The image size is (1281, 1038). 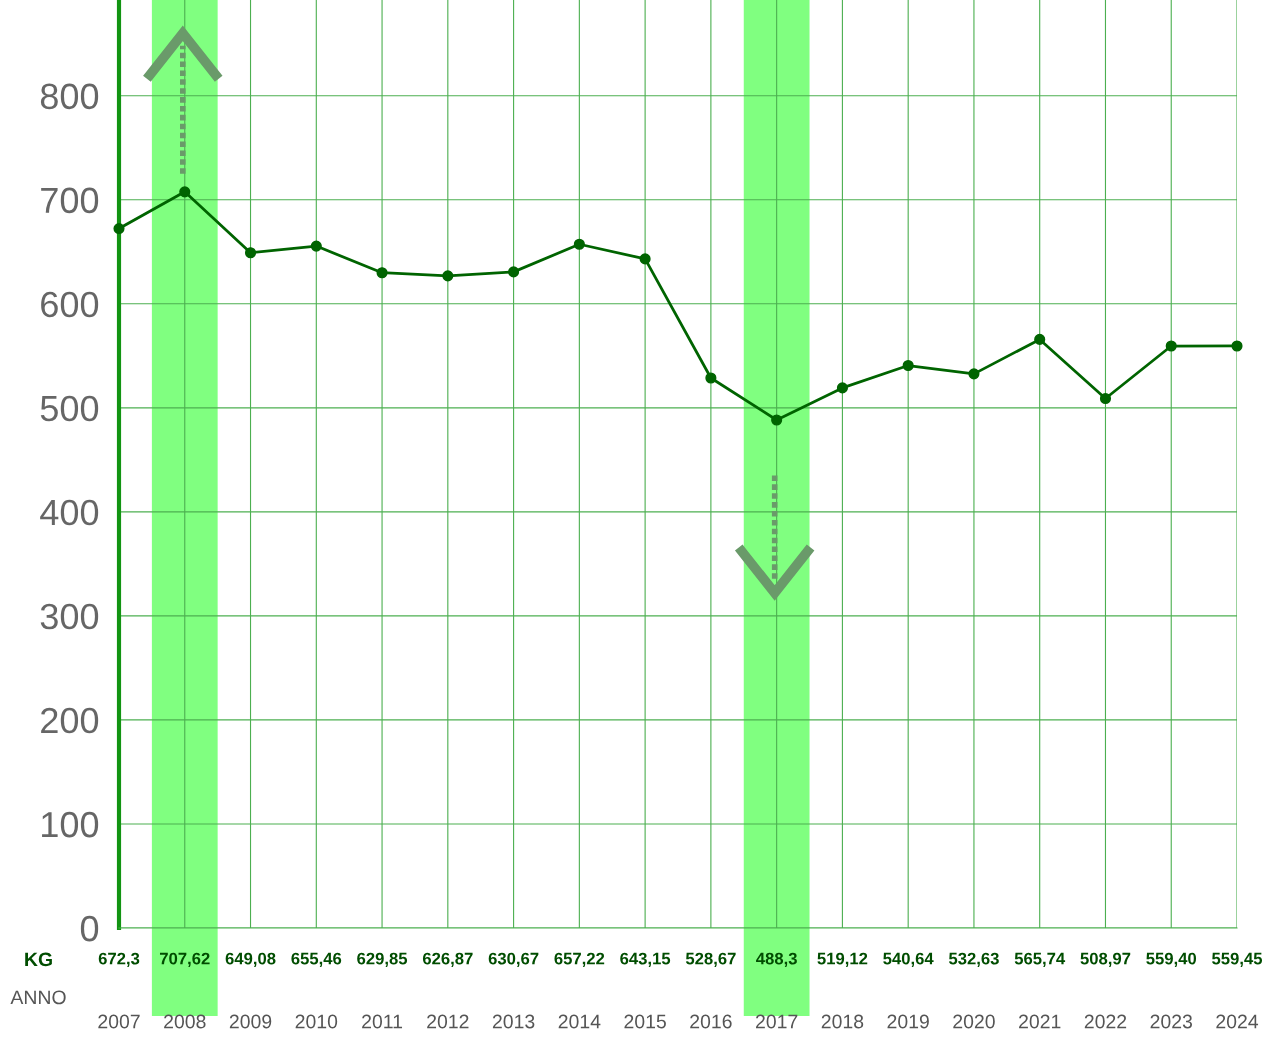 What do you see at coordinates (447, 959) in the screenshot?
I see `data-label: 626,87` at bounding box center [447, 959].